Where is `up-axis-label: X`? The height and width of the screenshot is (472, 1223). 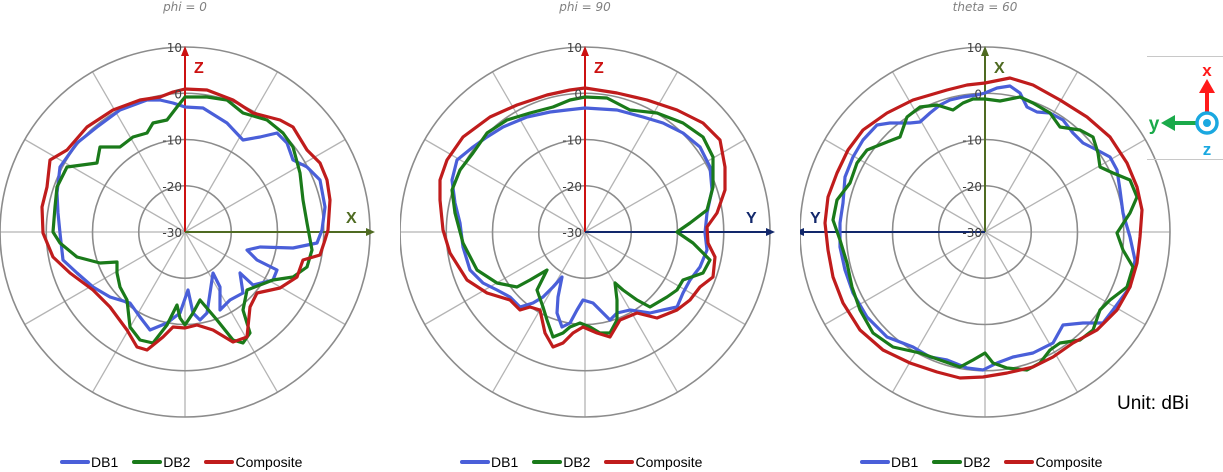
up-axis-label: X is located at coordinates (999, 68).